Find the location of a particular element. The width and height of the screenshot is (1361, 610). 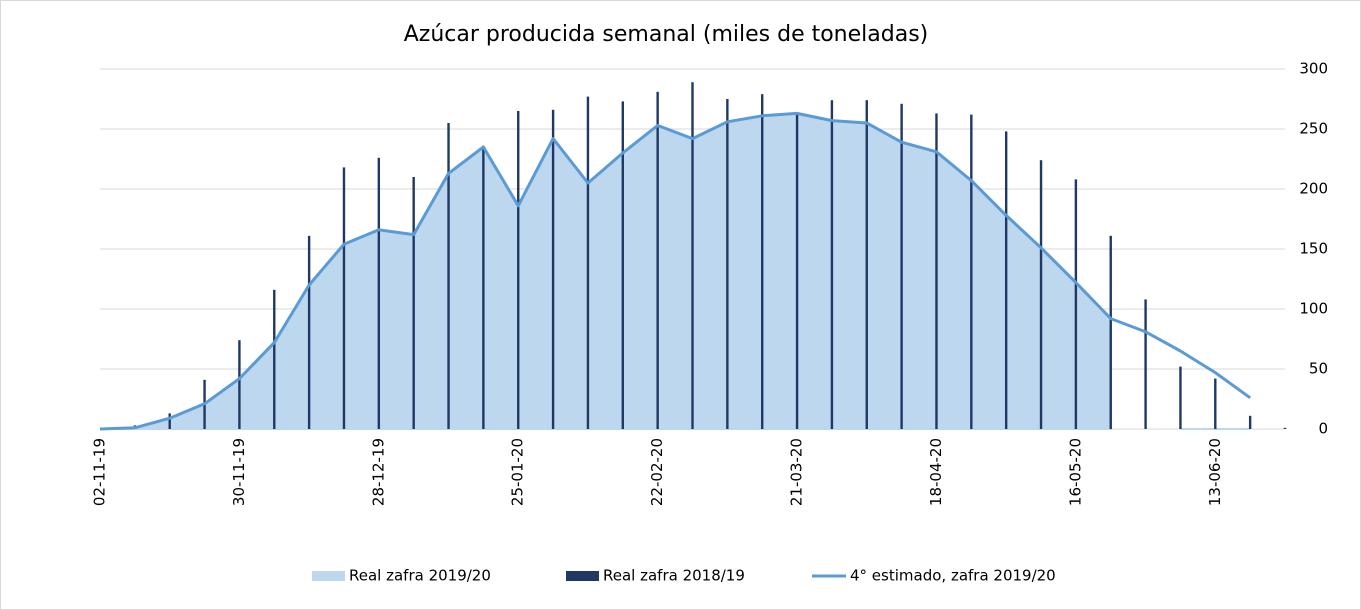

x-tick-label: 28-12-19 is located at coordinates (378, 472).